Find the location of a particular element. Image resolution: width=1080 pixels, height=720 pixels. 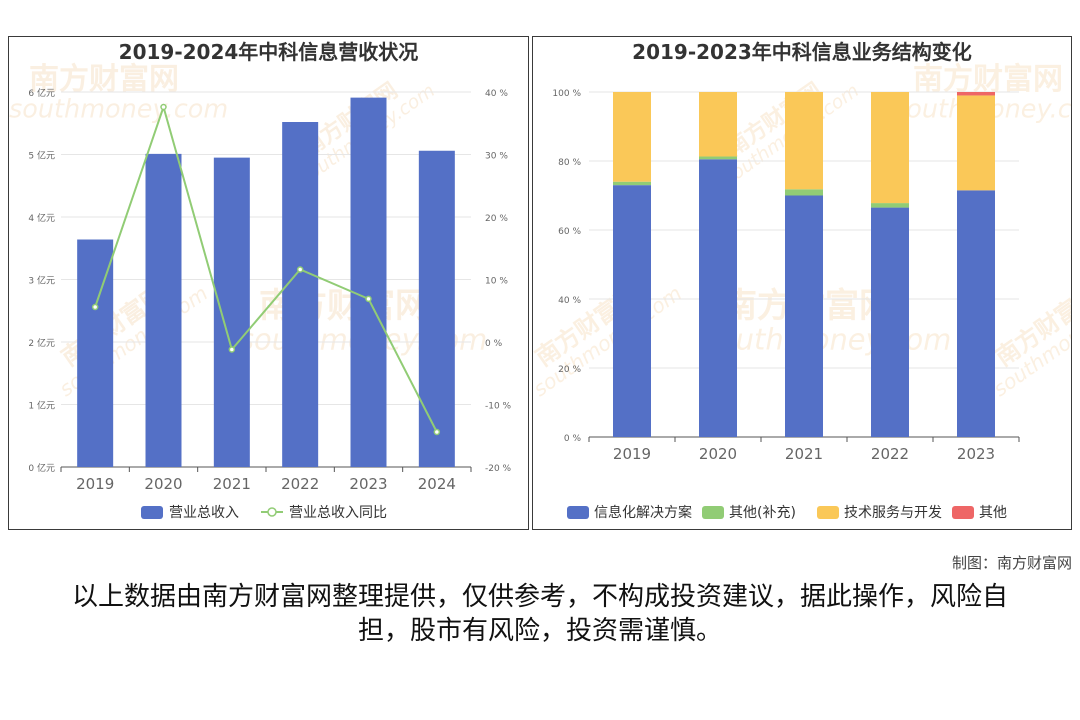

y-tick-label: 0 % is located at coordinates (573, 439).